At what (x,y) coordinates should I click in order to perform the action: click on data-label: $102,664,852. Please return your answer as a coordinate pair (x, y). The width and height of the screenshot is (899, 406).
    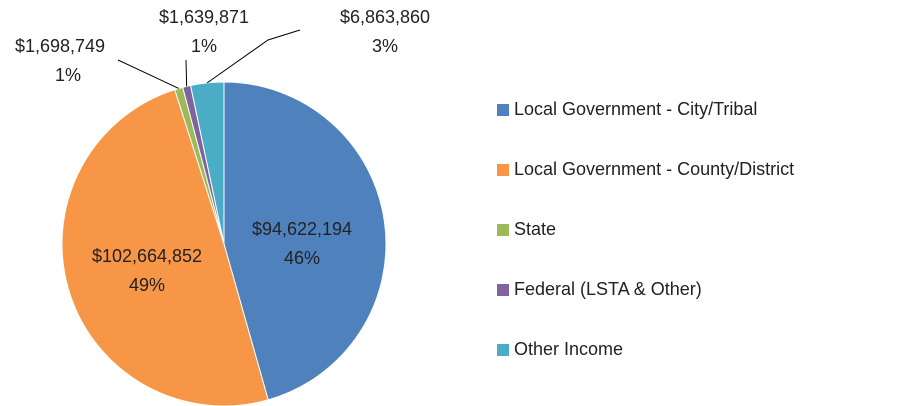
    Looking at the image, I should click on (147, 256).